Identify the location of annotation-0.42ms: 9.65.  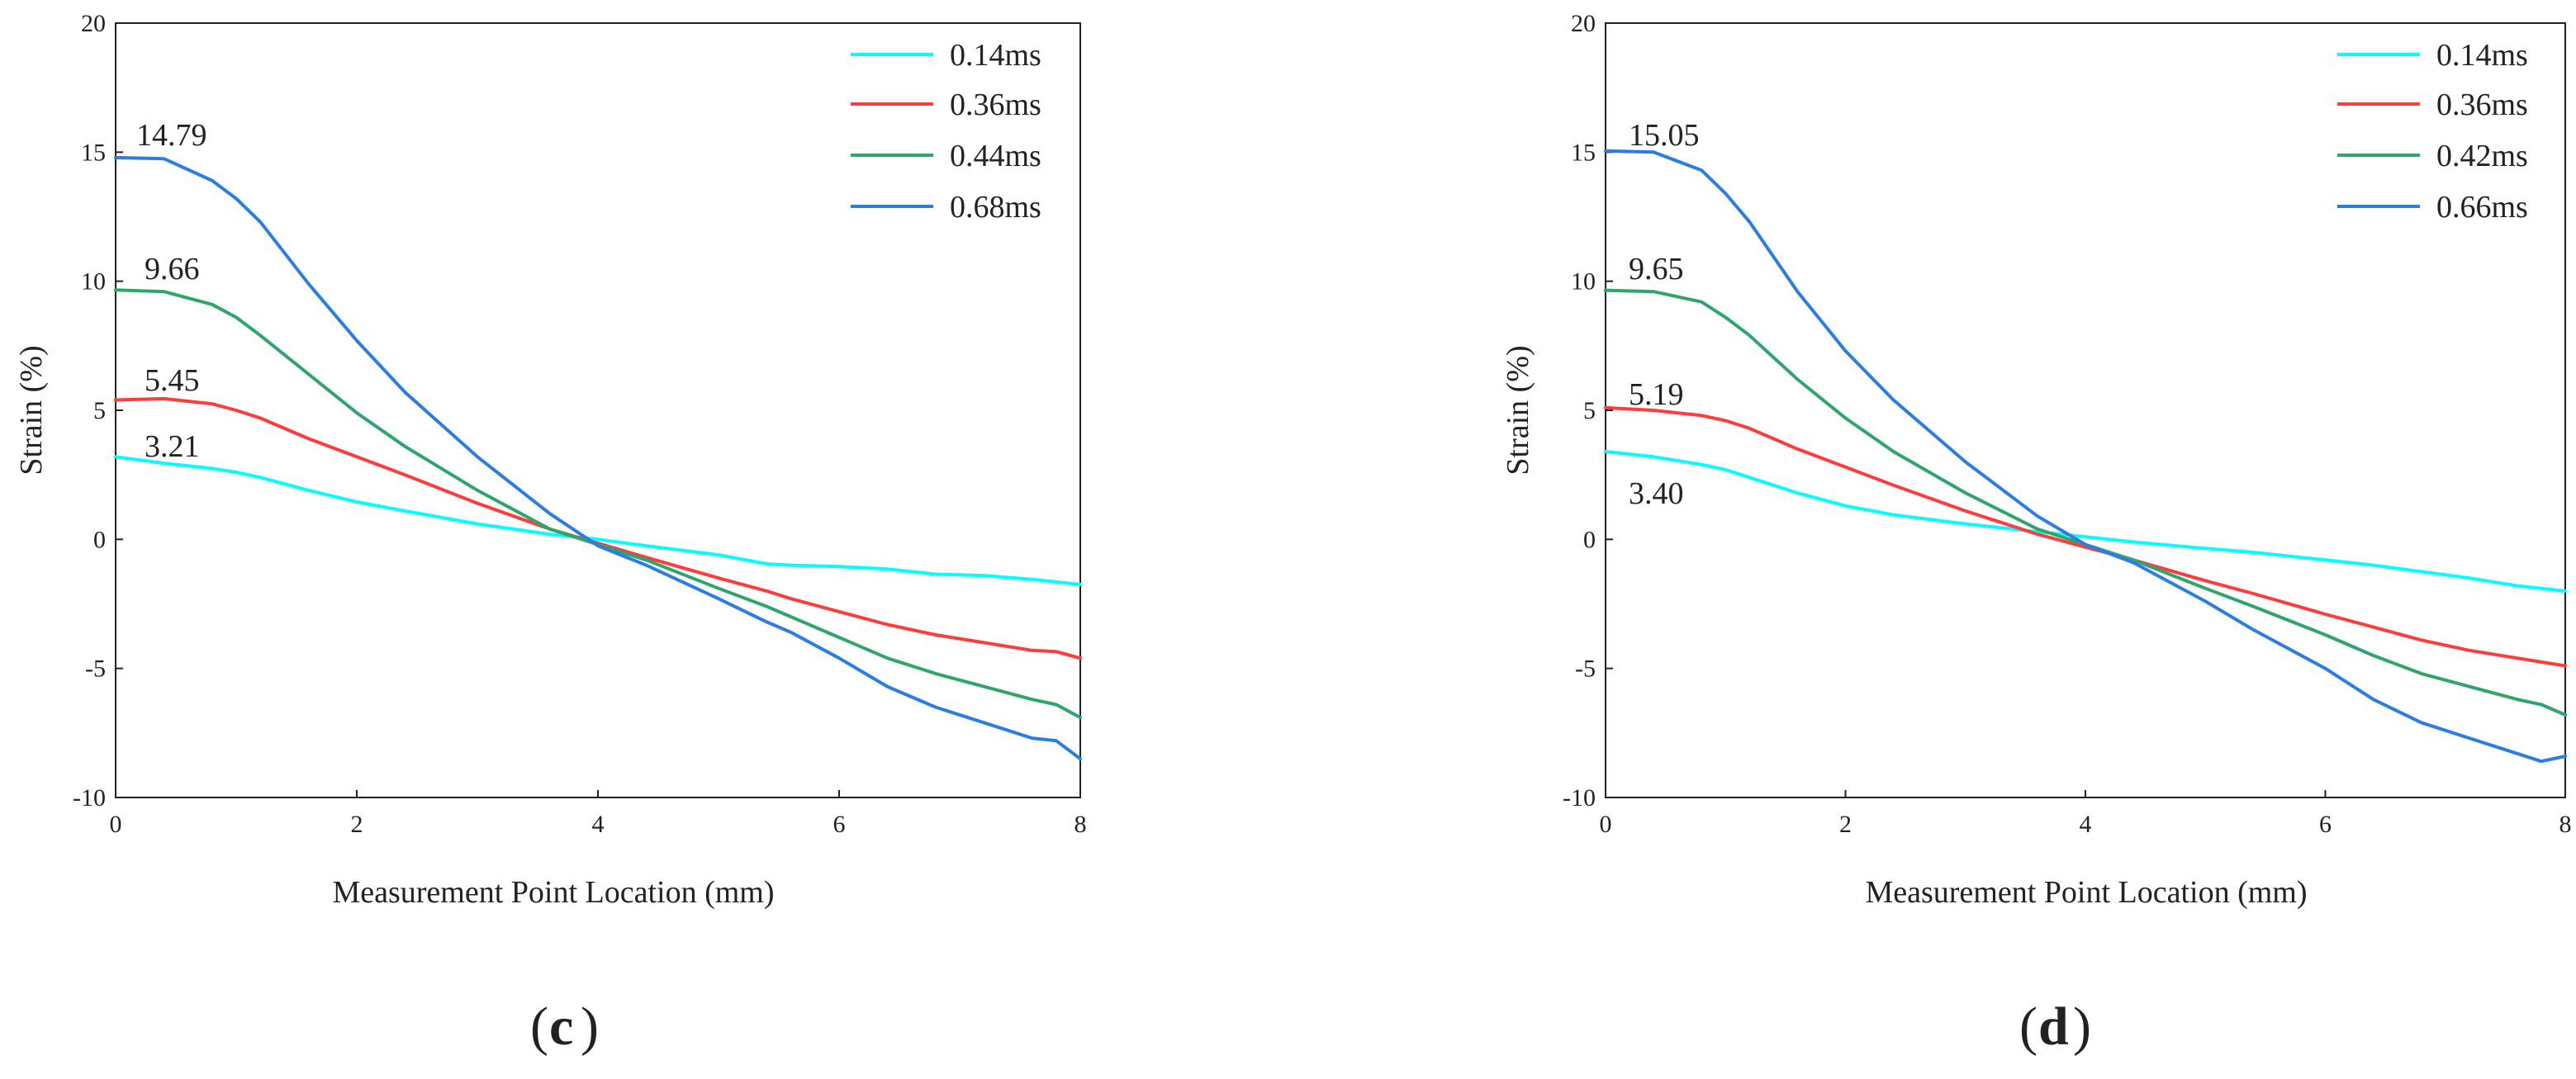
(1656, 269).